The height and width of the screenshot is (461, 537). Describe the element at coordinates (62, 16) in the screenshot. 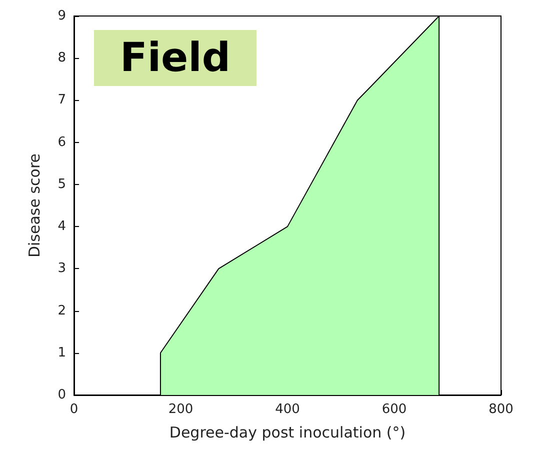

I see `y-tick-label: 9` at that location.